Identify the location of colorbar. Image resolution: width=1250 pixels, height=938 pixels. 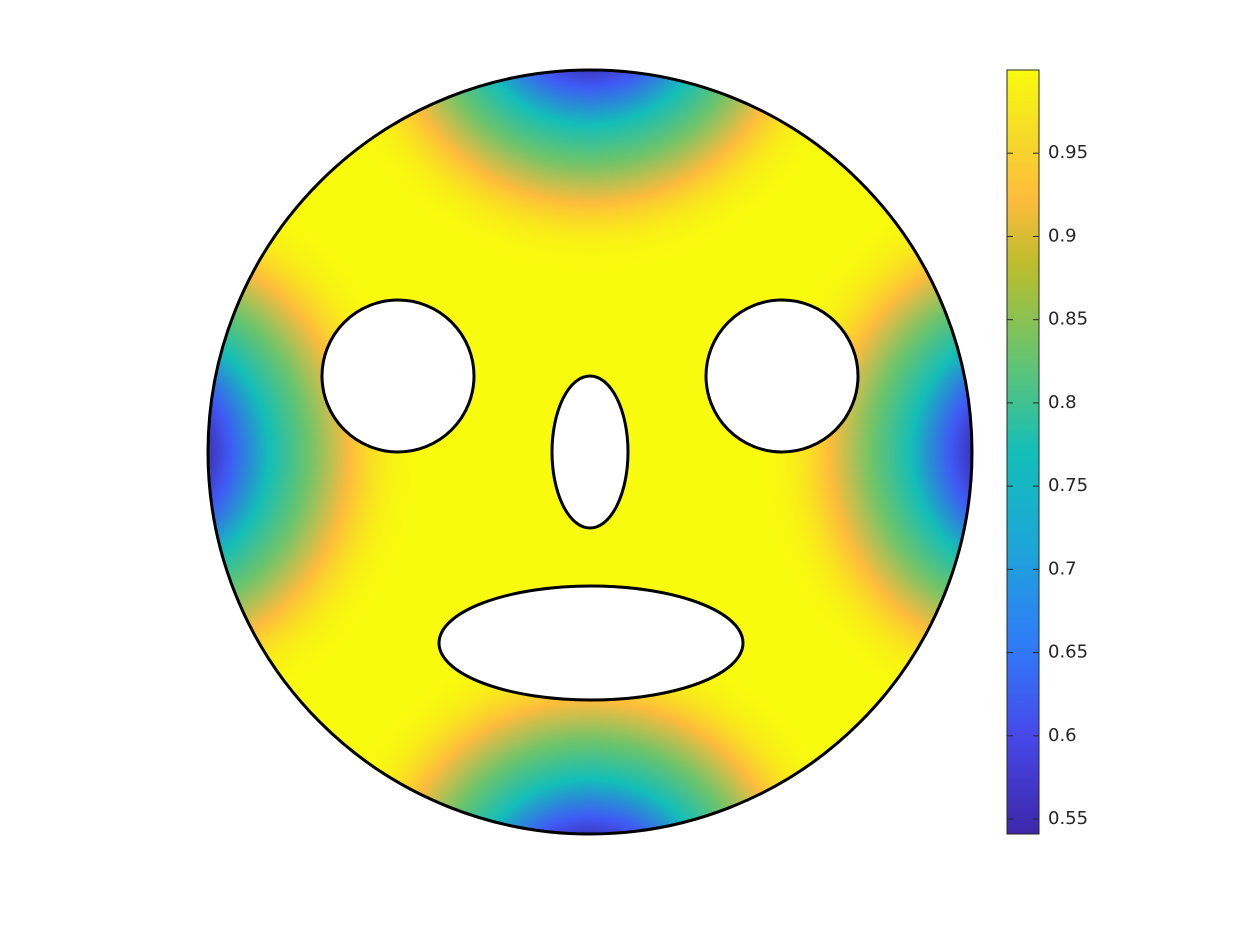
(1023, 452).